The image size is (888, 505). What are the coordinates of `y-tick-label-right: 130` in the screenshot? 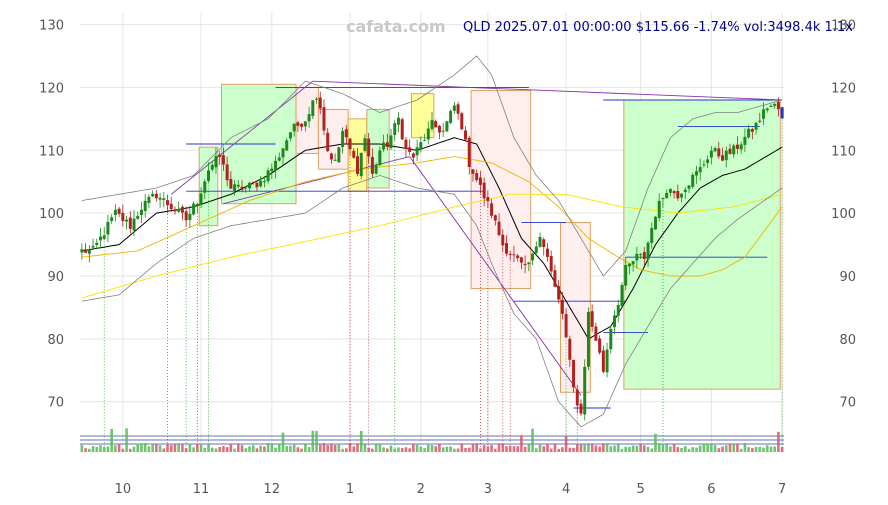 It's located at (843, 26).